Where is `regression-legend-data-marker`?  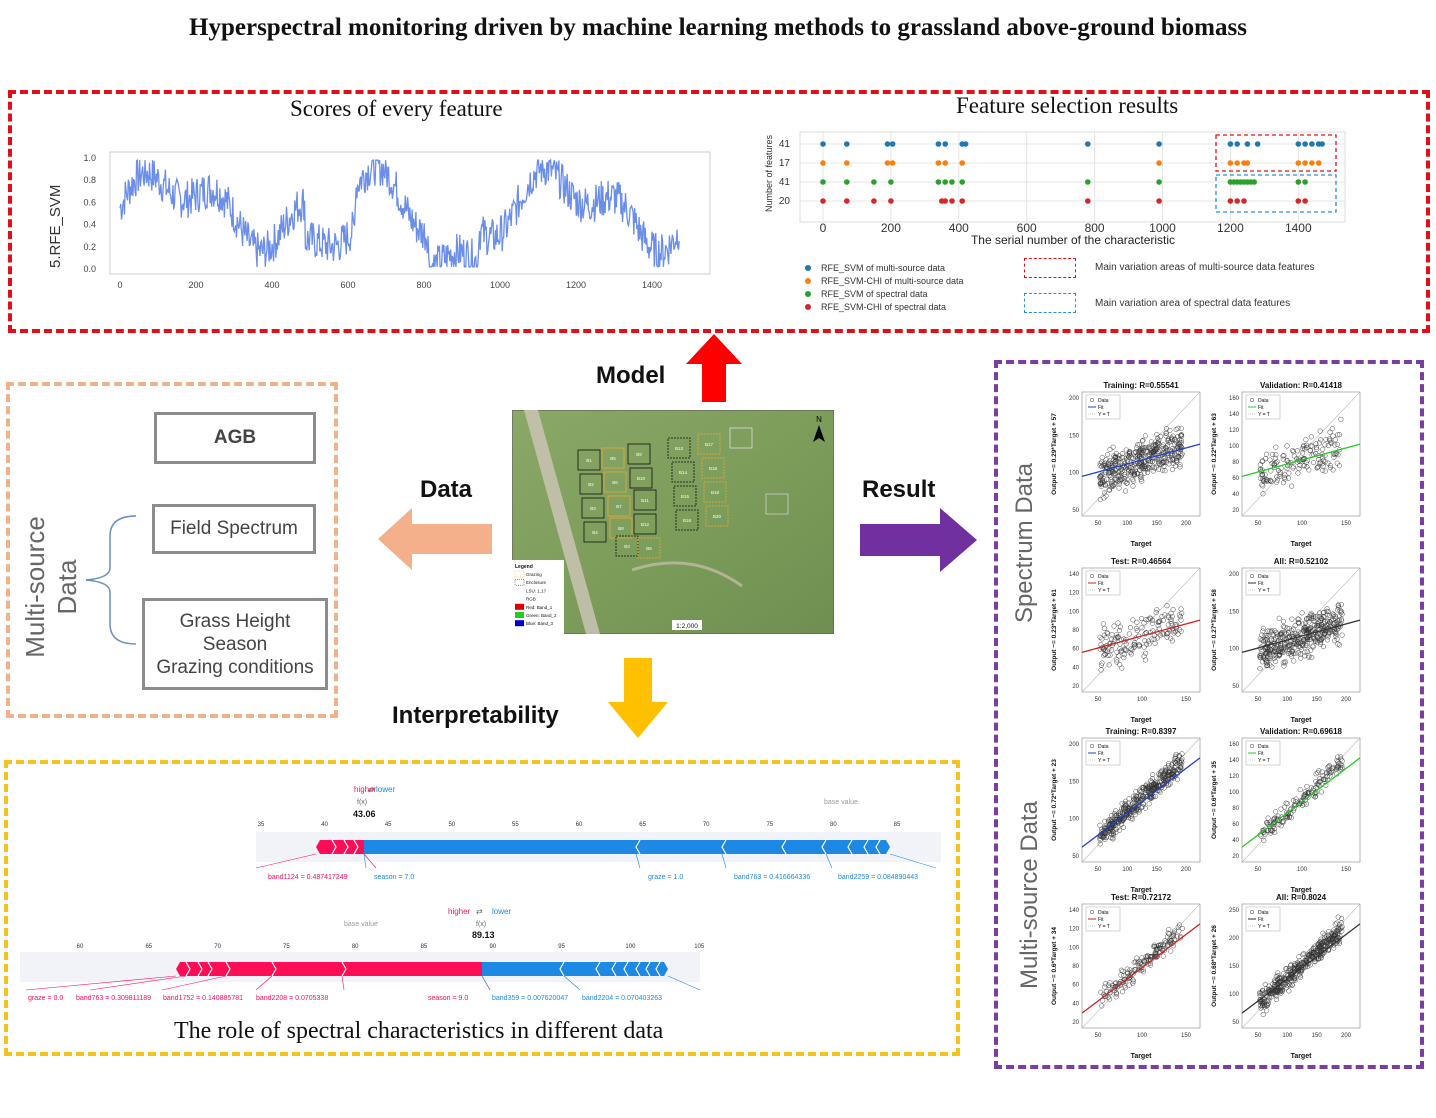
regression-legend-data-marker is located at coordinates (1252, 400).